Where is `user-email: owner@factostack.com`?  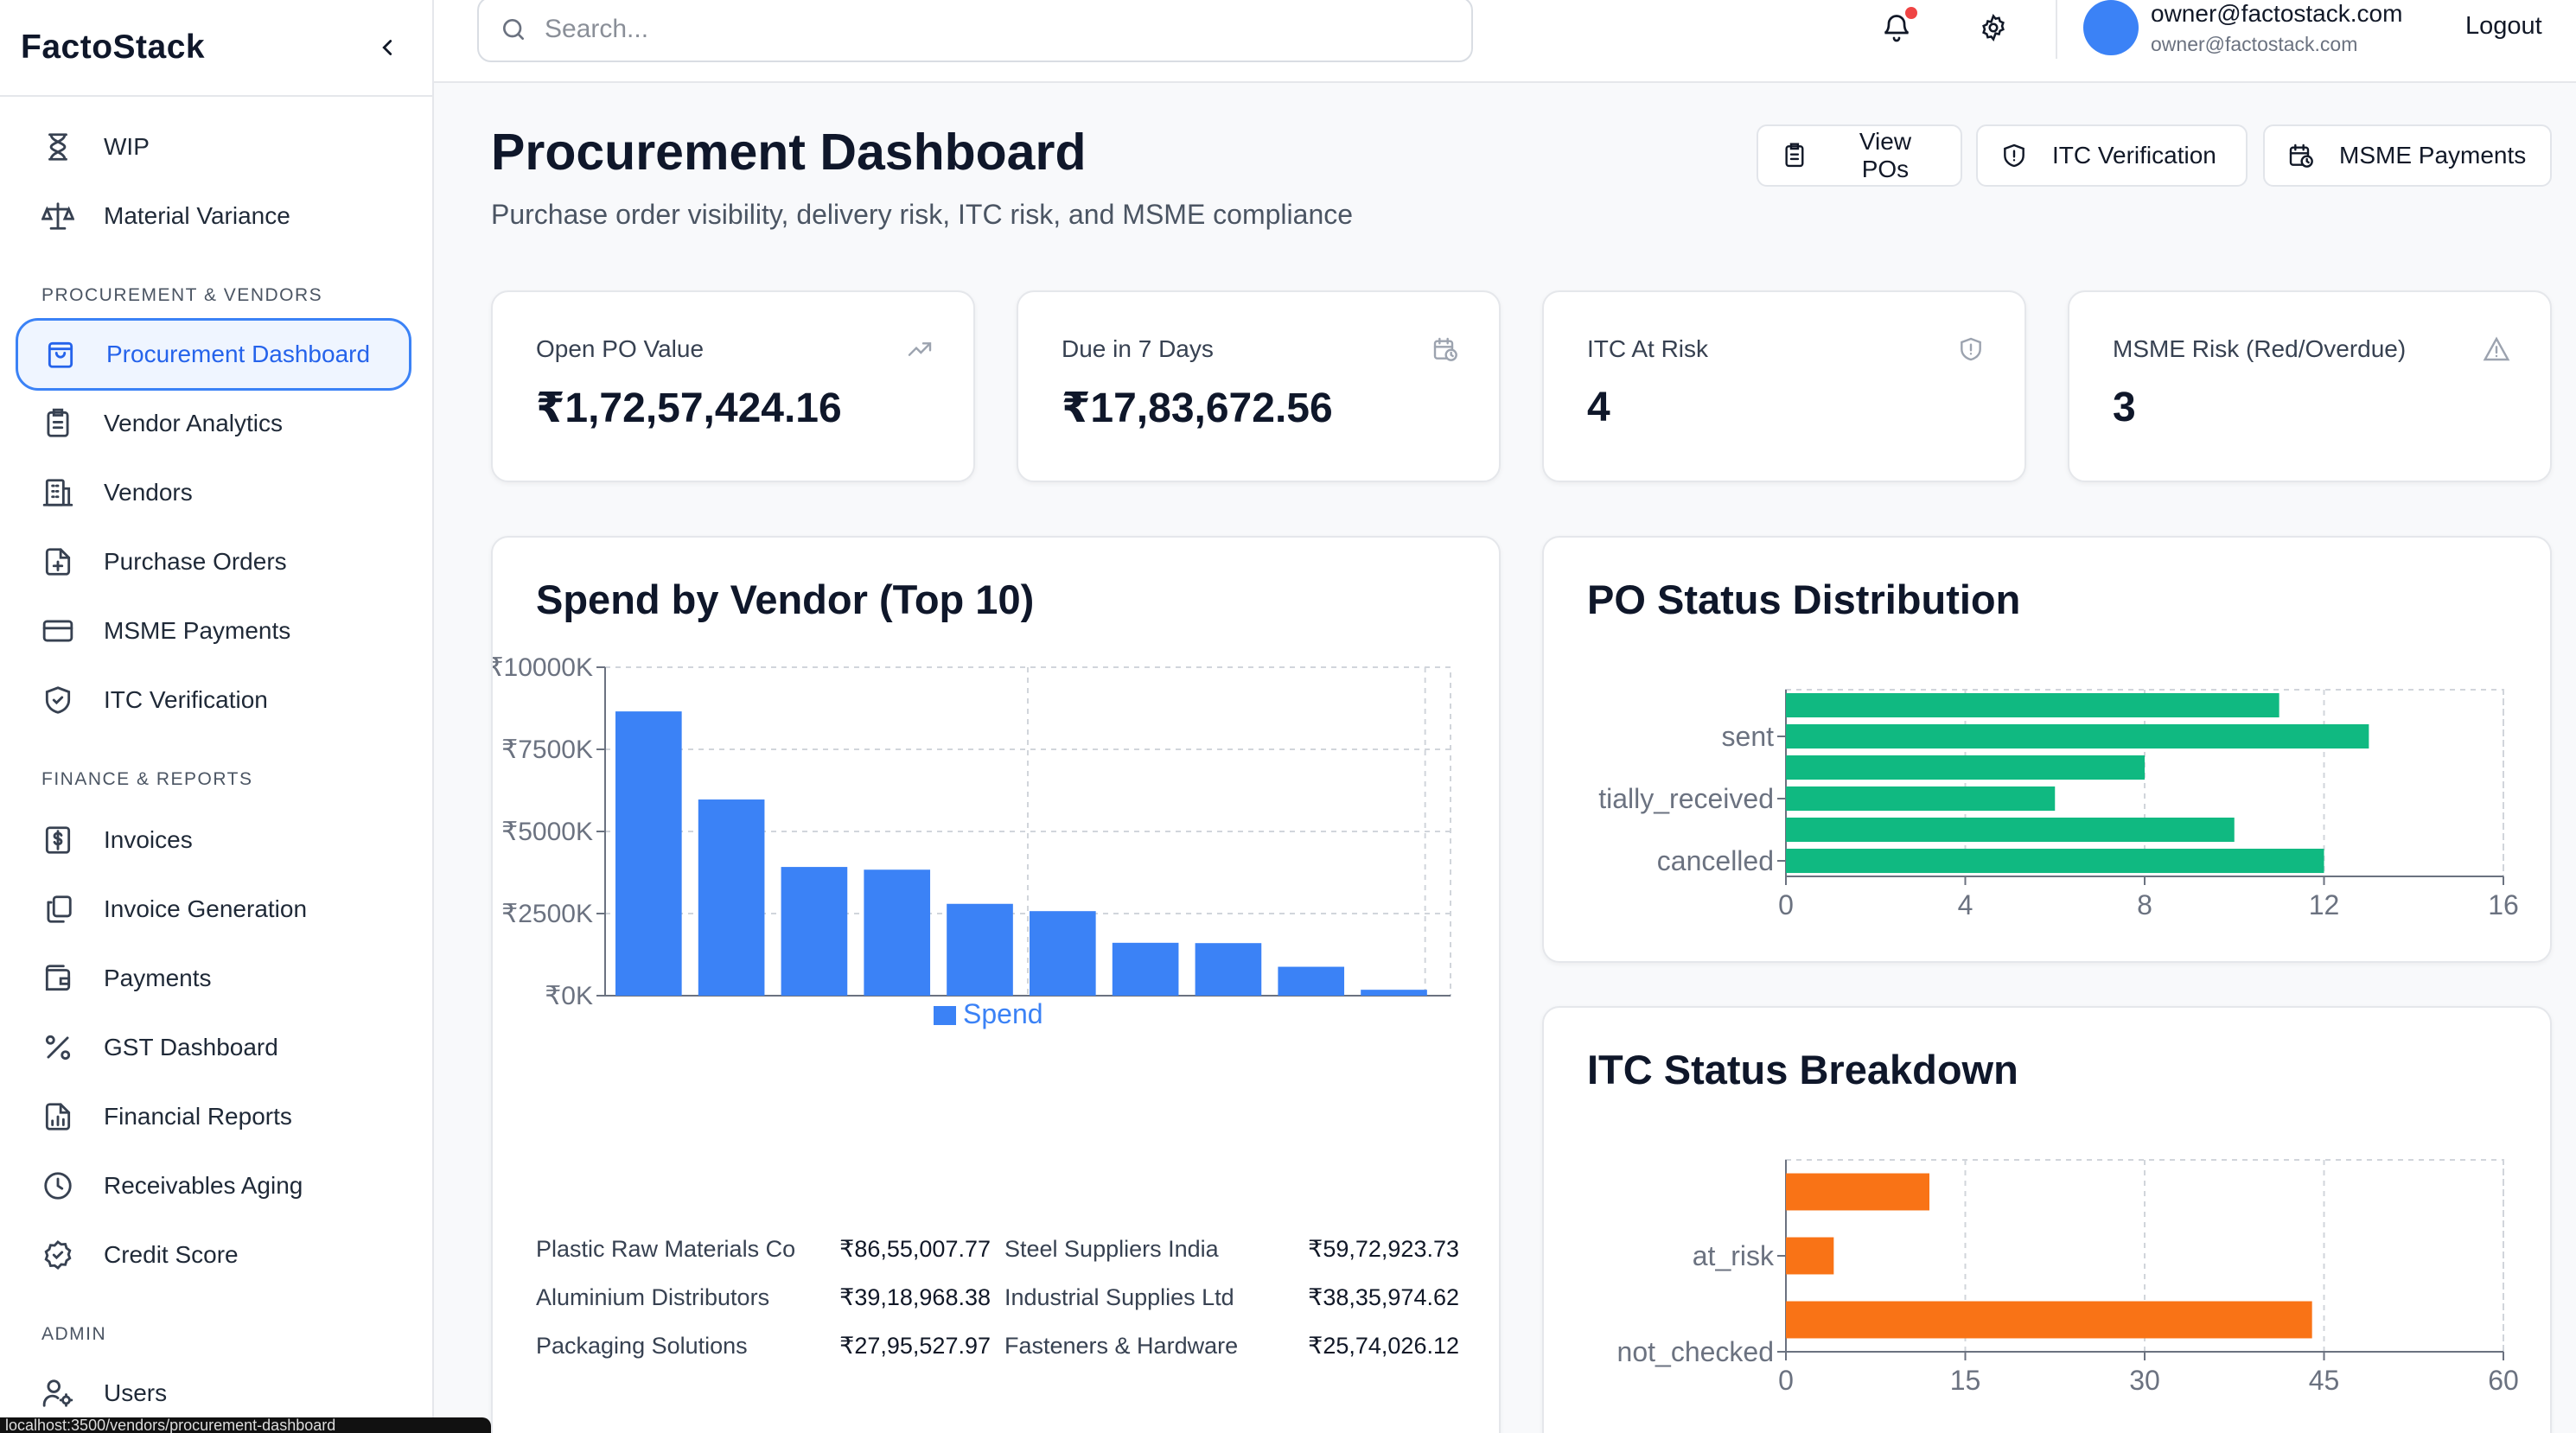
user-email: owner@factostack.com is located at coordinates (2254, 44).